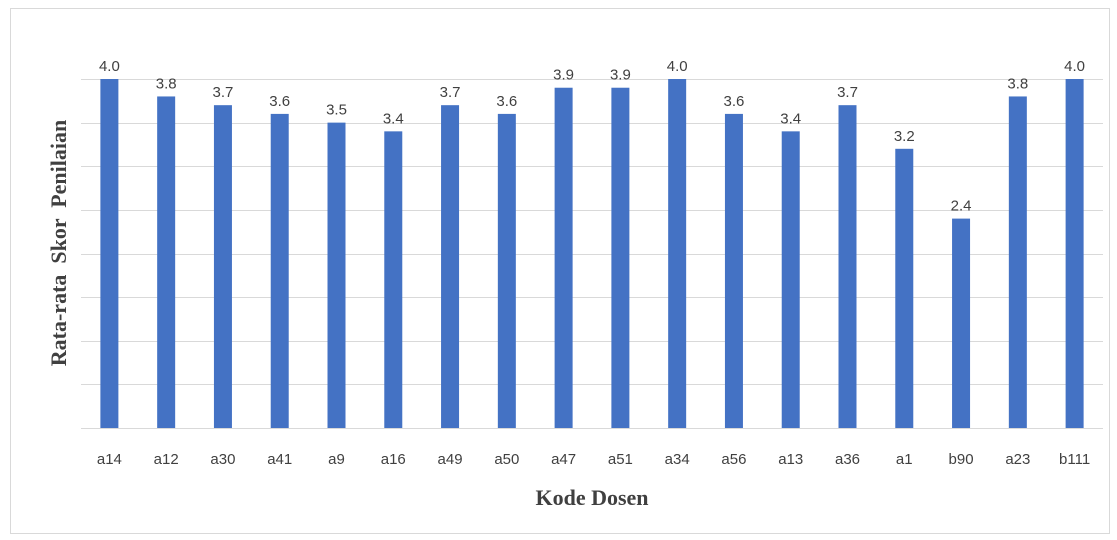 This screenshot has height=540, width=1117. I want to click on x-tick-label-a34: a34, so click(677, 459).